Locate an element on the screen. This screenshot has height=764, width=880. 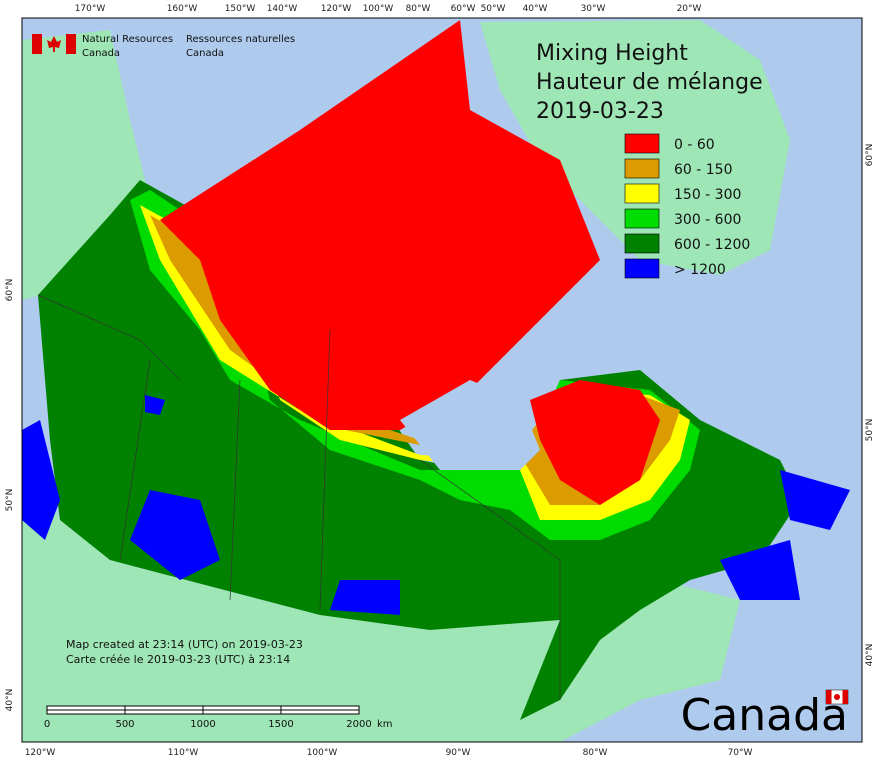
scale-bar is located at coordinates (203, 710).